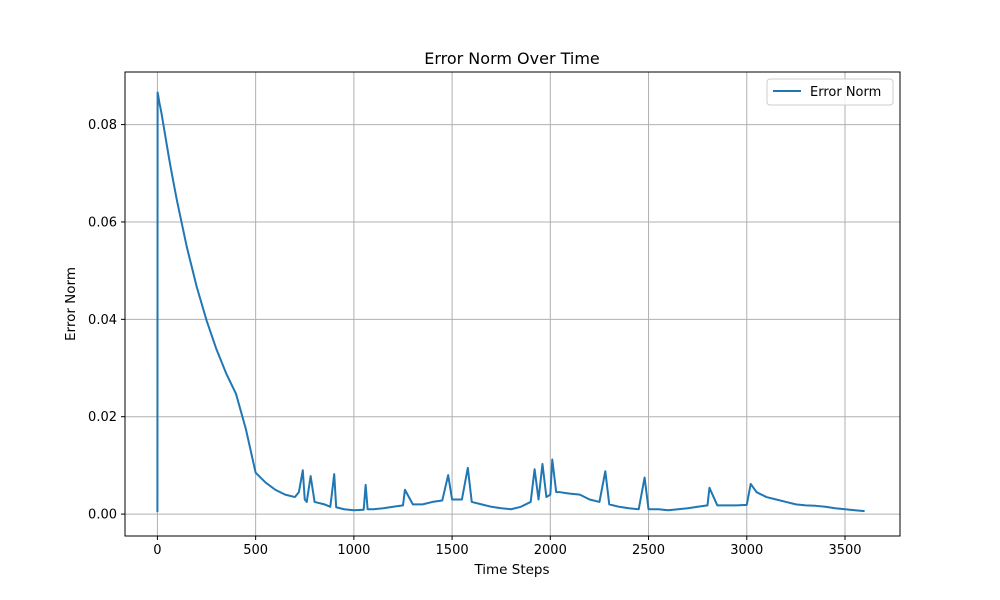 This screenshot has width=1000, height=600. I want to click on y-tick-label: 0.02, so click(102, 417).